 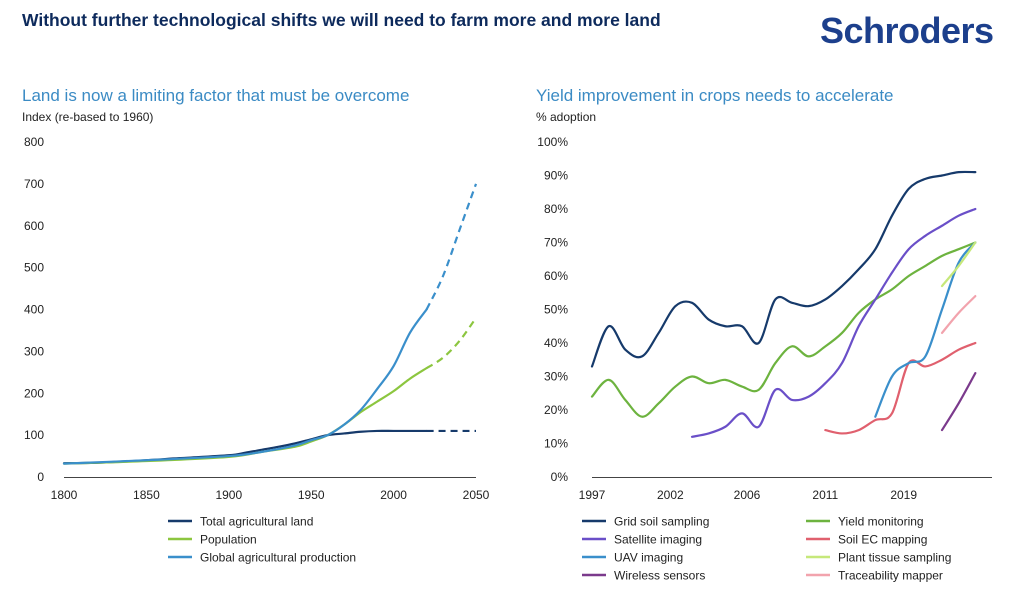 What do you see at coordinates (146, 495) in the screenshot?
I see `left-x-tick-label: 1850` at bounding box center [146, 495].